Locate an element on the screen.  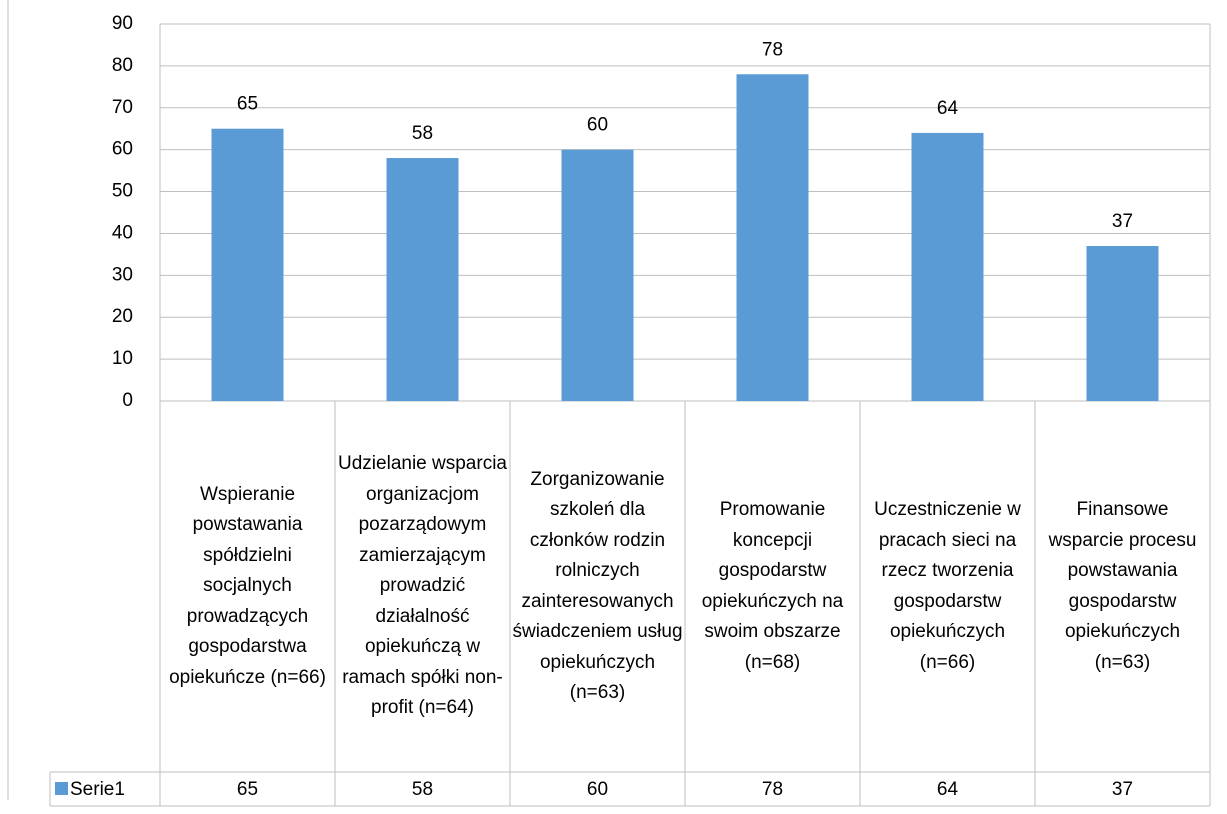
table-value: 60 is located at coordinates (597, 789).